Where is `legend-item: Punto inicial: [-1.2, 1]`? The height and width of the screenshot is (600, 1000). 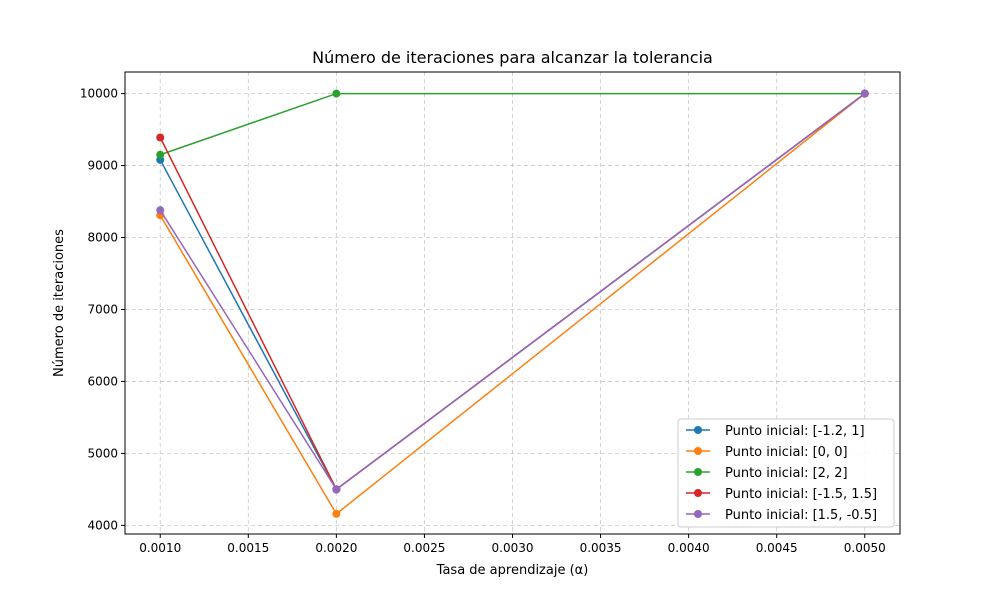
legend-item: Punto inicial: [-1.2, 1] is located at coordinates (775, 431).